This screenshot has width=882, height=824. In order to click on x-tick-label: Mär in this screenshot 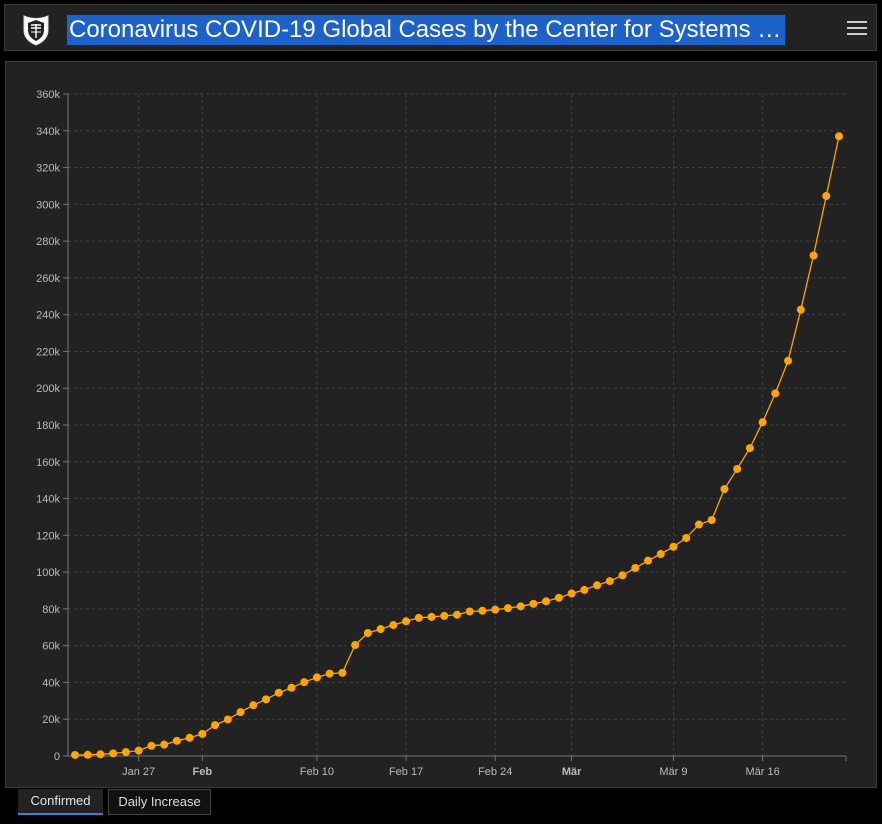, I will do `click(572, 772)`.